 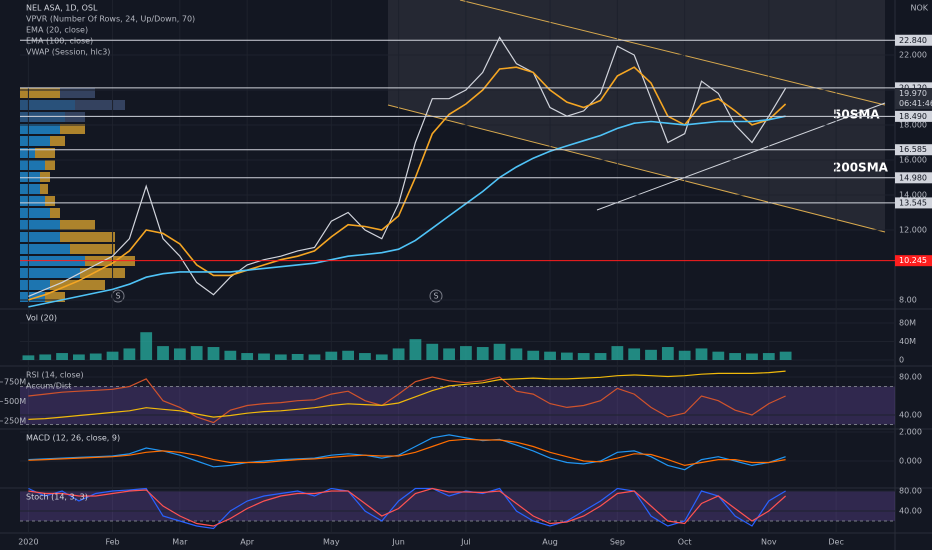 What do you see at coordinates (685, 542) in the screenshot?
I see `x-tick-label: Oct` at bounding box center [685, 542].